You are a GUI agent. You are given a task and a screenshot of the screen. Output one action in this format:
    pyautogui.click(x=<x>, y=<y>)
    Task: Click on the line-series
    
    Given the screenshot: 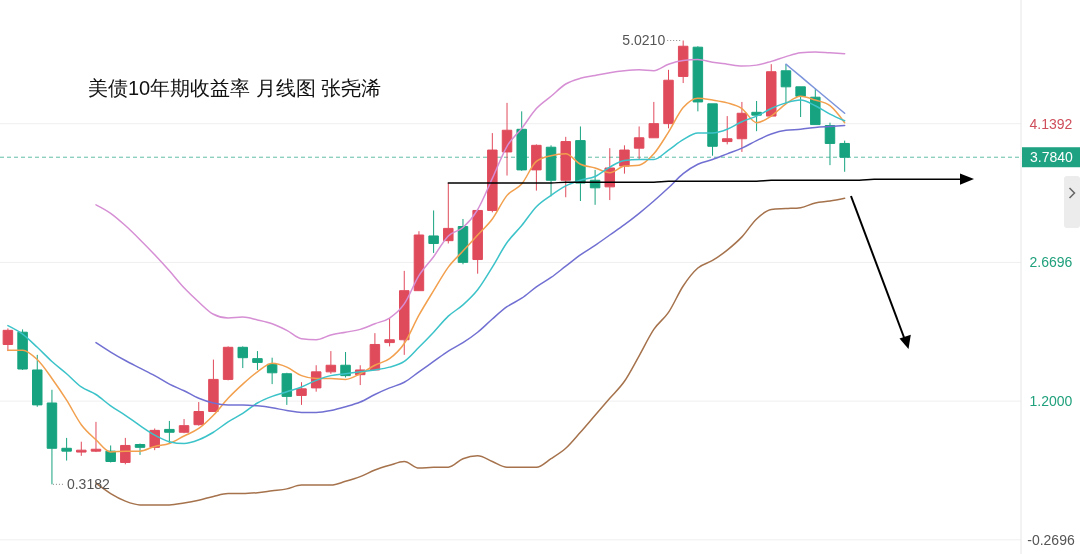 What is the action you would take?
    pyautogui.click(x=815, y=88)
    